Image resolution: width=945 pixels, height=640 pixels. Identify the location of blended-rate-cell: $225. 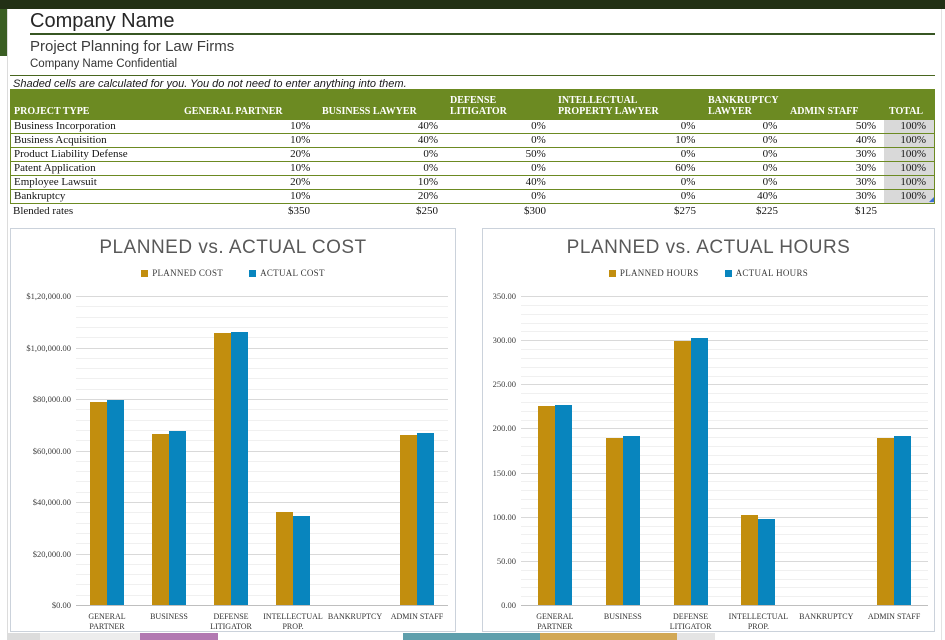
(767, 211).